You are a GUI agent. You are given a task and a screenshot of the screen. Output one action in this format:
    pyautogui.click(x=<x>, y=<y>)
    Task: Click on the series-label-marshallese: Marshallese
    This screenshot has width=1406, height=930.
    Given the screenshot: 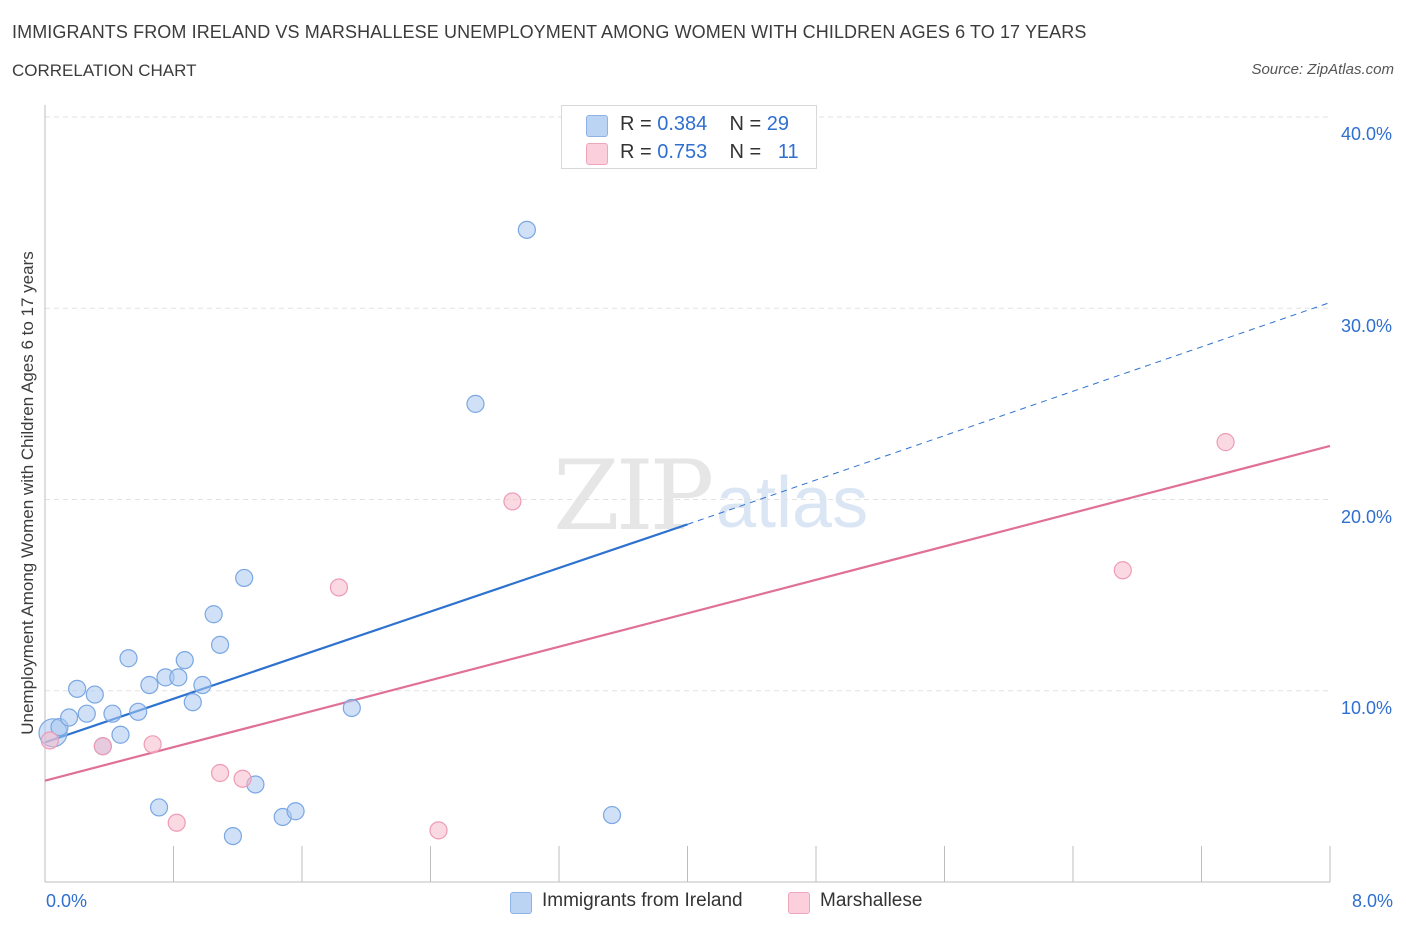 What is the action you would take?
    pyautogui.click(x=871, y=900)
    